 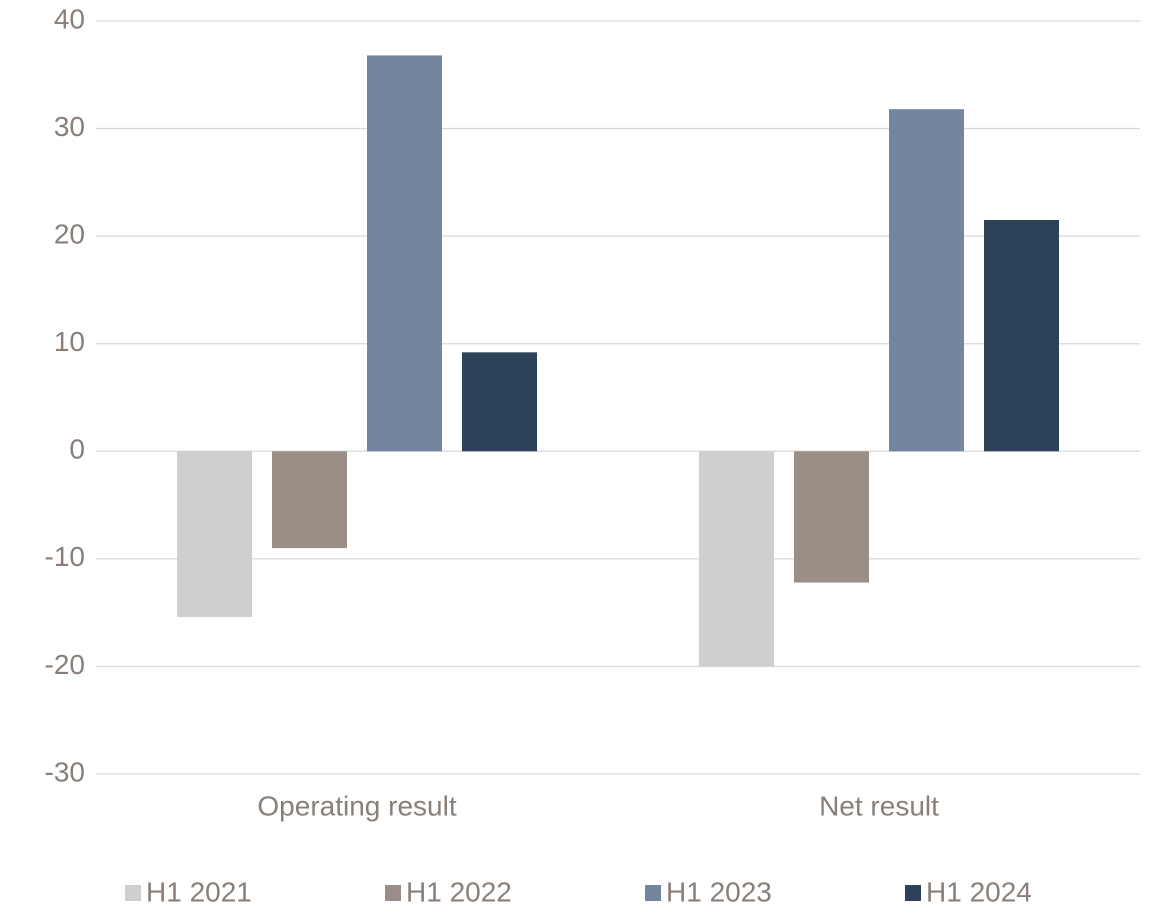 I want to click on y-tick-label: 0, so click(x=77, y=449).